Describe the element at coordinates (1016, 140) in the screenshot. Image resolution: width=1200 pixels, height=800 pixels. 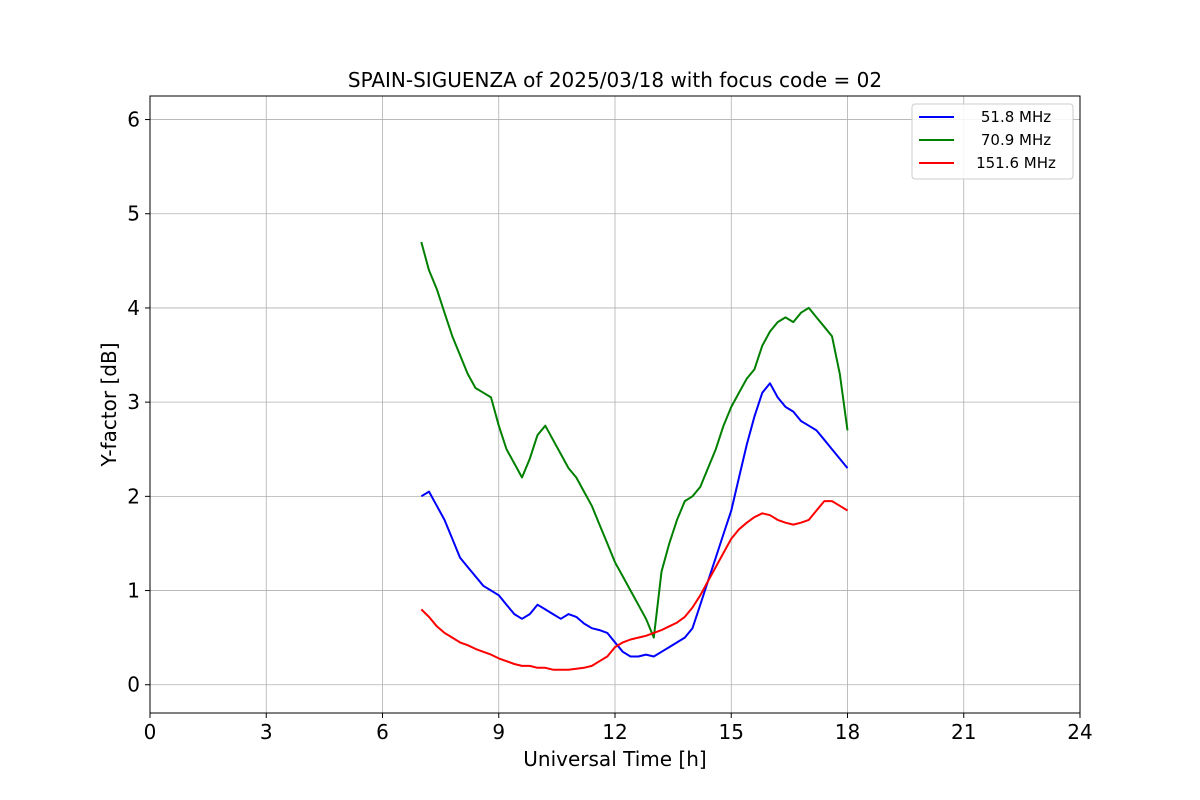
I see `legend-label-1: 70.9 MHz` at that location.